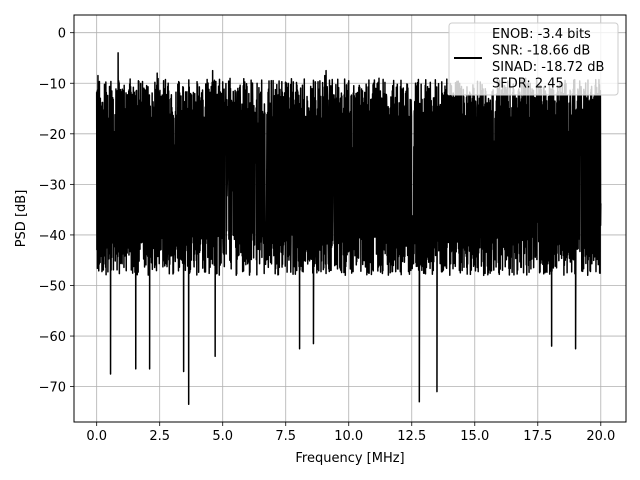 The width and height of the screenshot is (640, 480). Describe the element at coordinates (541, 34) in the screenshot. I see `legend-line: ENOB: -3.4 bits` at that location.